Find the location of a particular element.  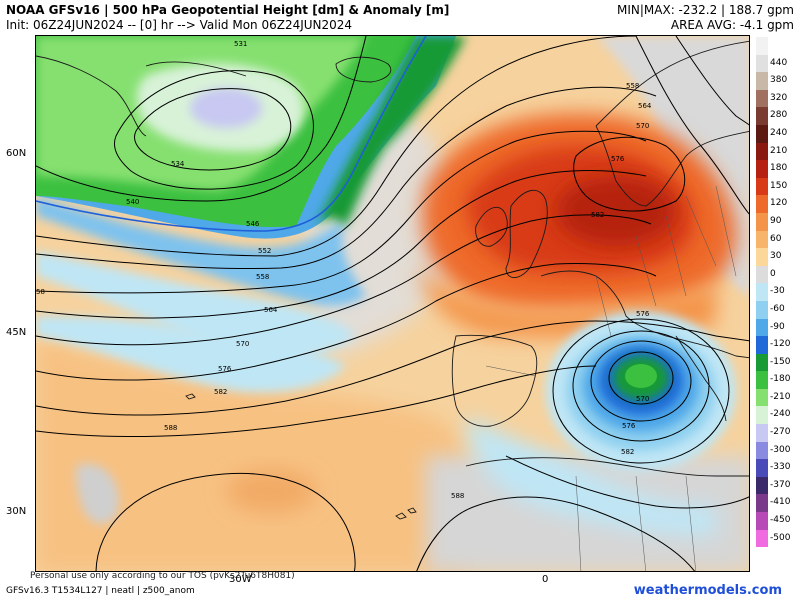

legend-row: -180 is located at coordinates (776, 380).